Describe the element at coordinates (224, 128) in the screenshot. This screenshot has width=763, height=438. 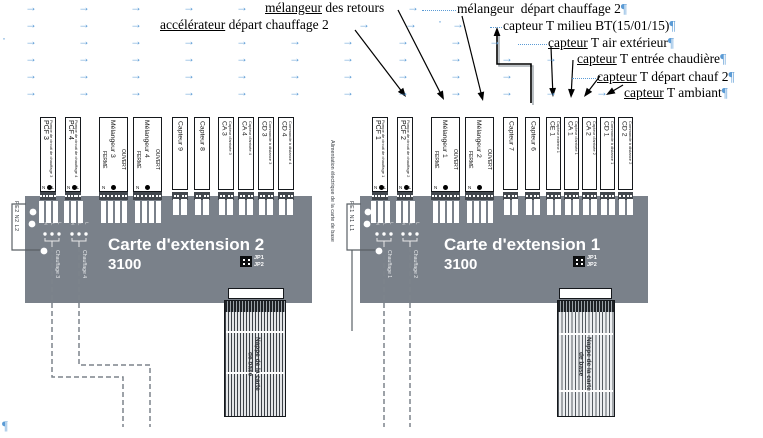
I see `connector-title: CA 3` at that location.